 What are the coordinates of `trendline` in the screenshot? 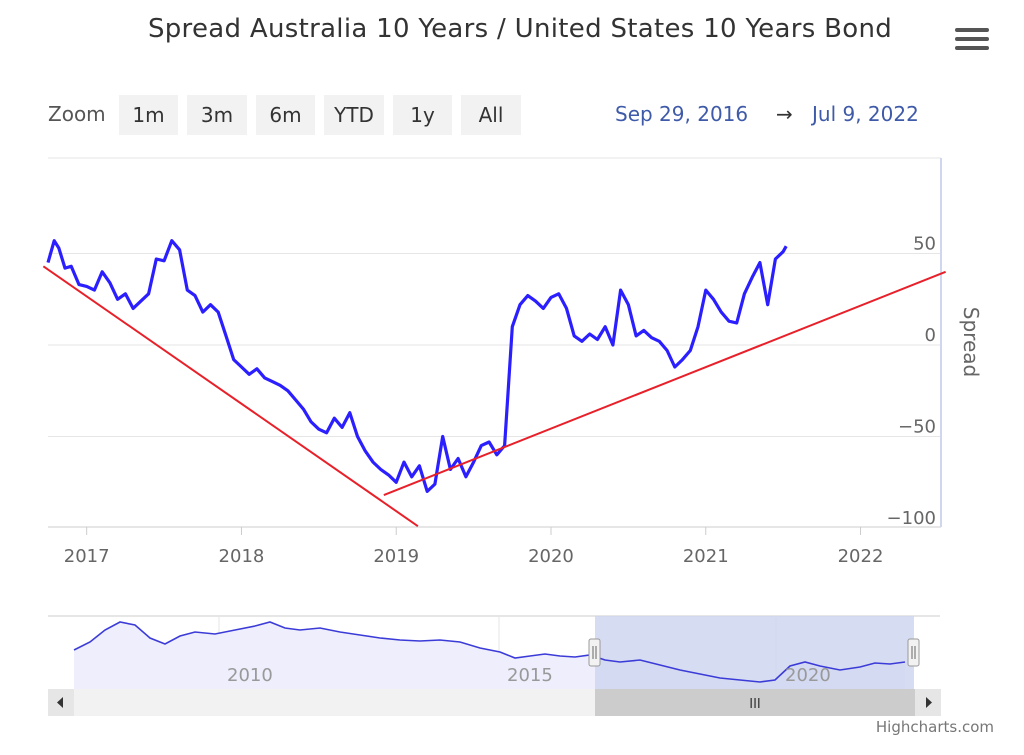 It's located at (230, 396).